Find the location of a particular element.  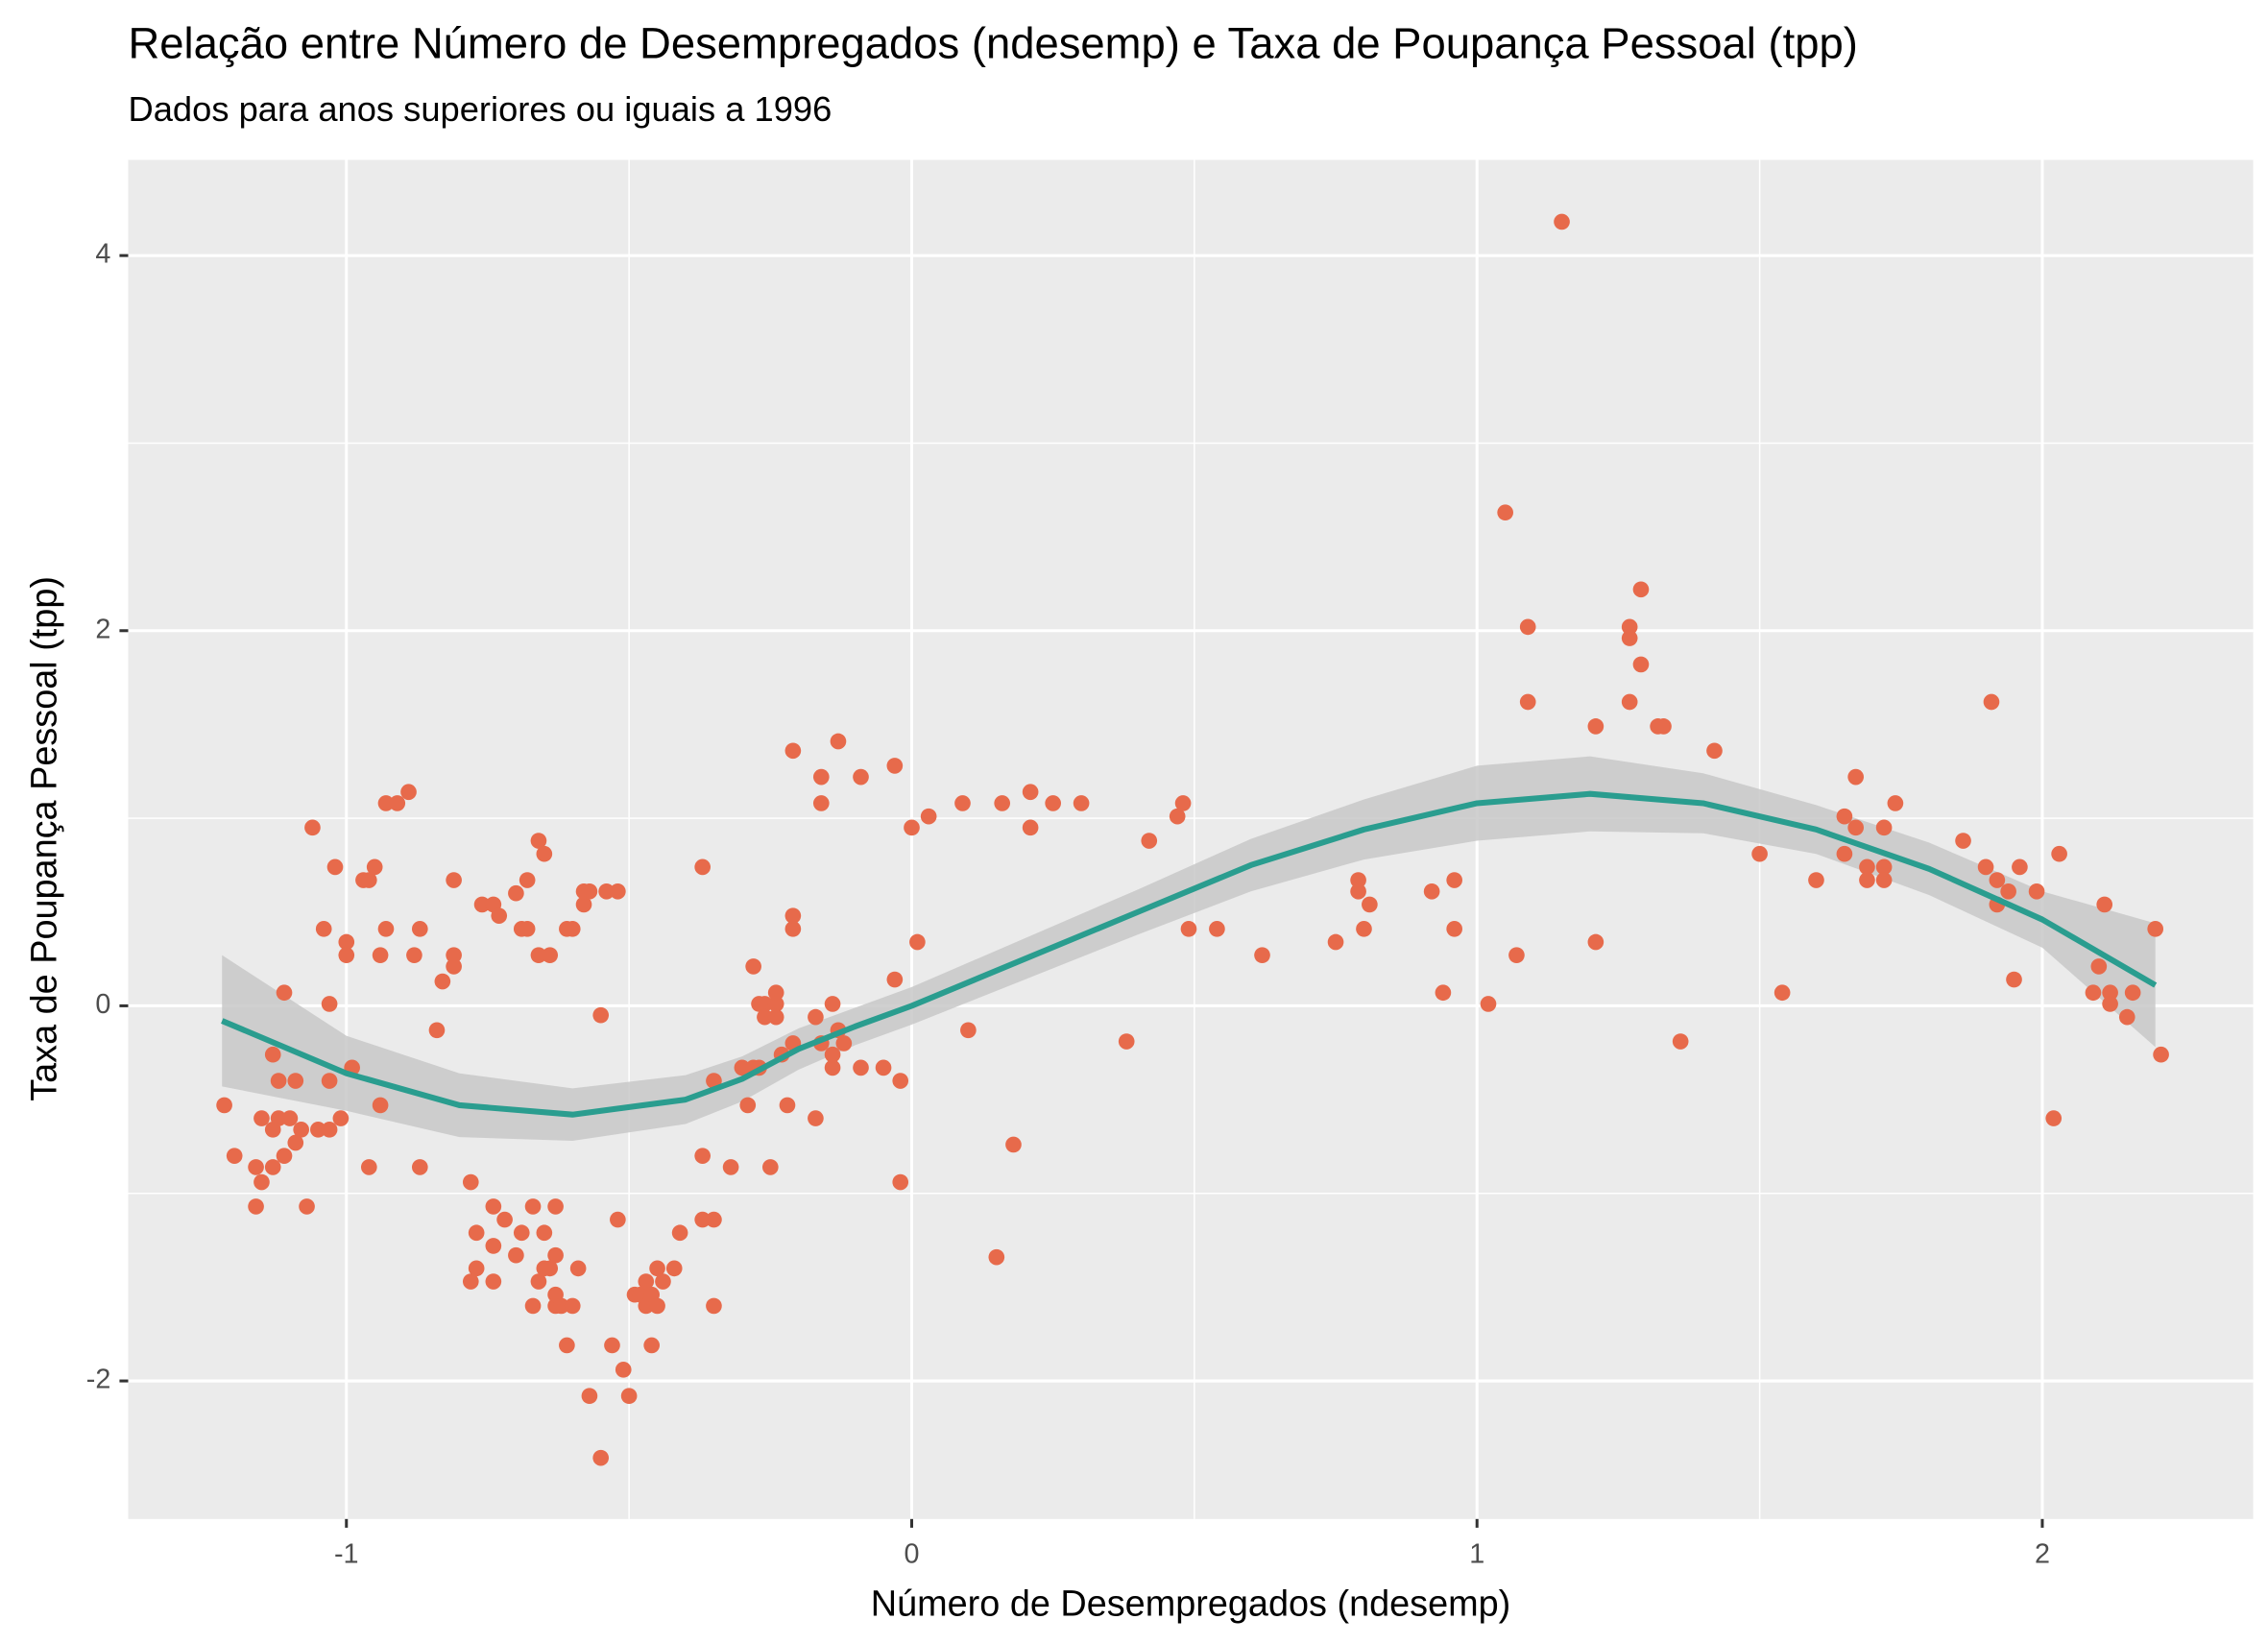

y-tick-label: 4 is located at coordinates (103, 255).